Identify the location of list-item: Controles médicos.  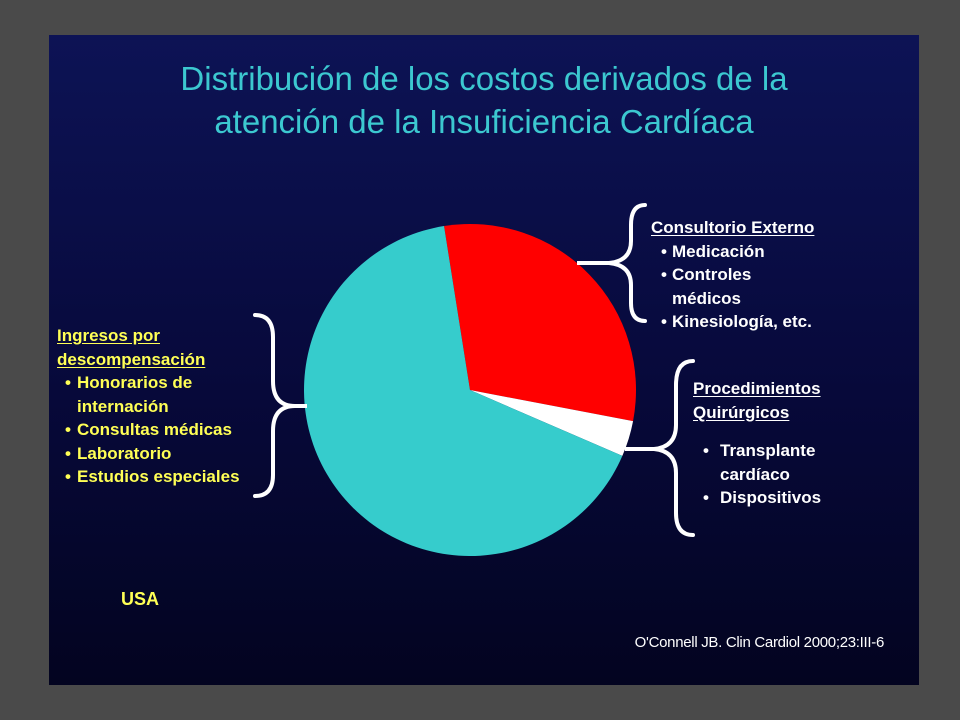
(714, 286).